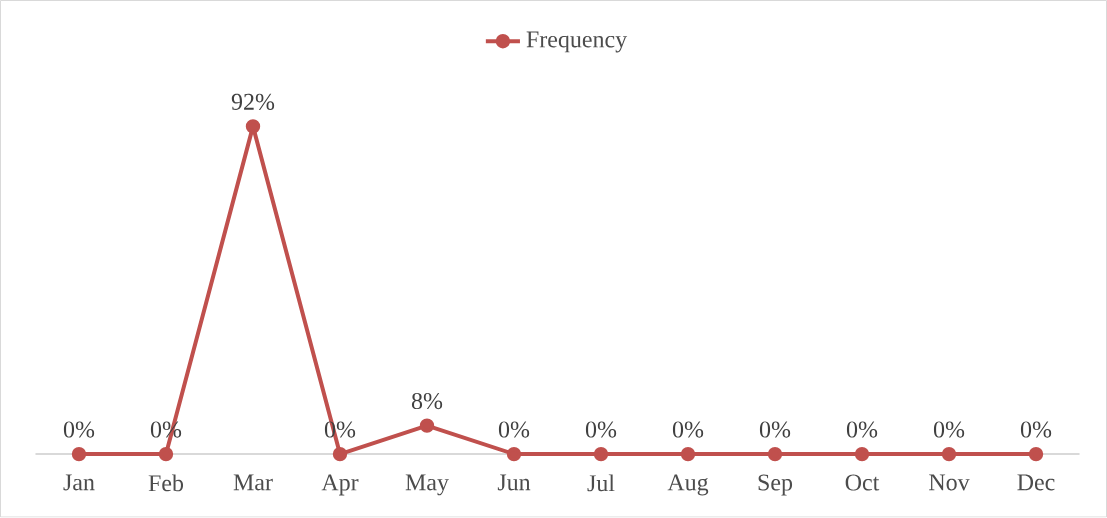  Describe the element at coordinates (427, 485) in the screenshot. I see `x-tick-label: May` at that location.